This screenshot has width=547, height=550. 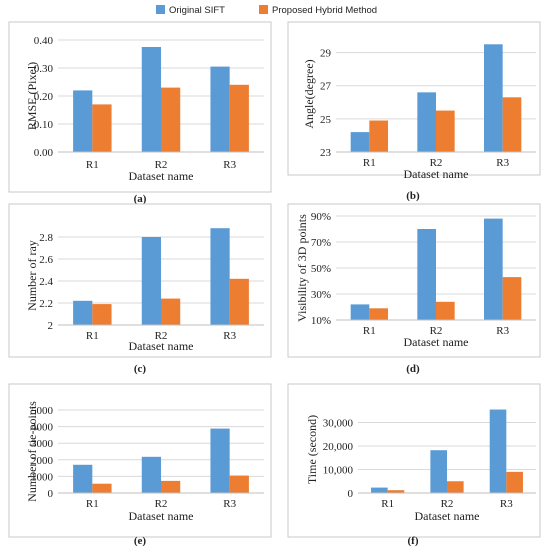 What do you see at coordinates (32, 275) in the screenshot?
I see `y-axis-title: Number of ray` at bounding box center [32, 275].